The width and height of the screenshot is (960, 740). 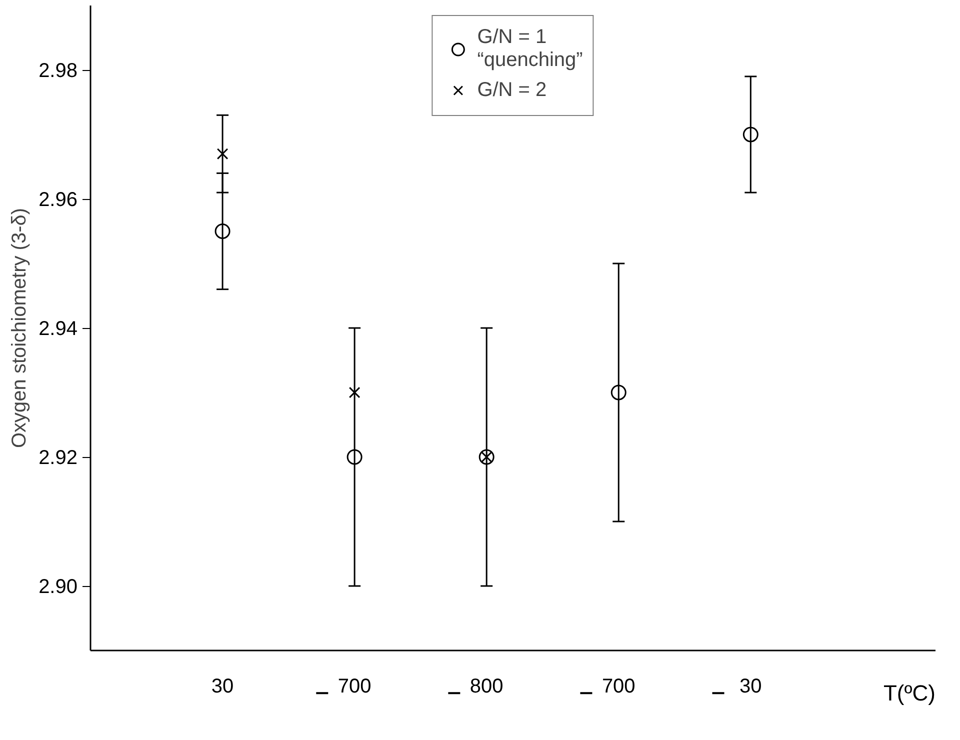 What do you see at coordinates (58, 587) in the screenshot?
I see `y-tick-label: 2.90` at bounding box center [58, 587].